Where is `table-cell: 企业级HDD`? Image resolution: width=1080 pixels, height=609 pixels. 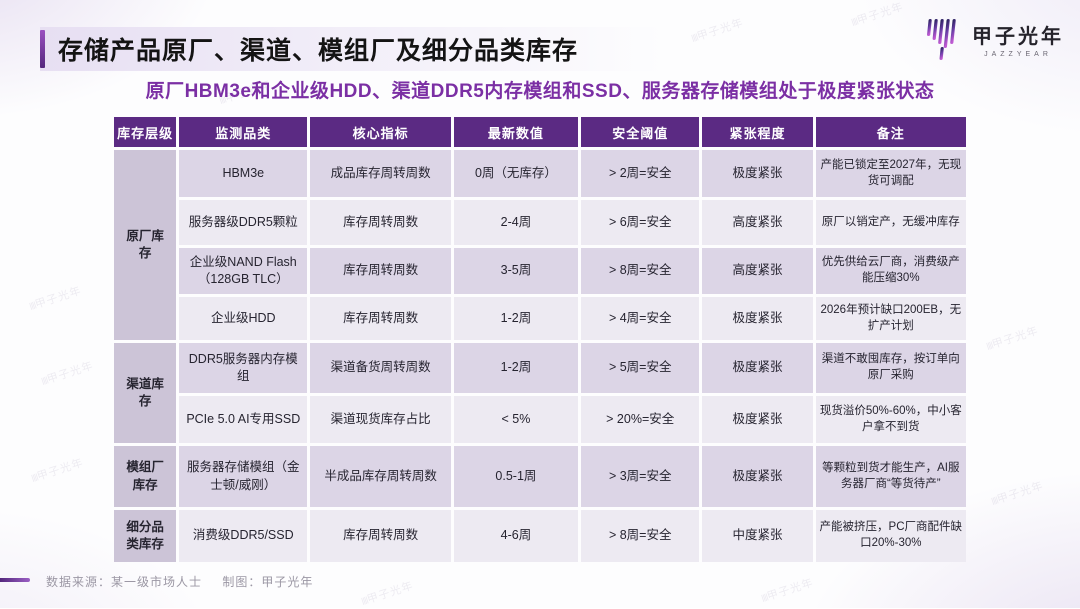 table-cell: 企业级HDD is located at coordinates (243, 318).